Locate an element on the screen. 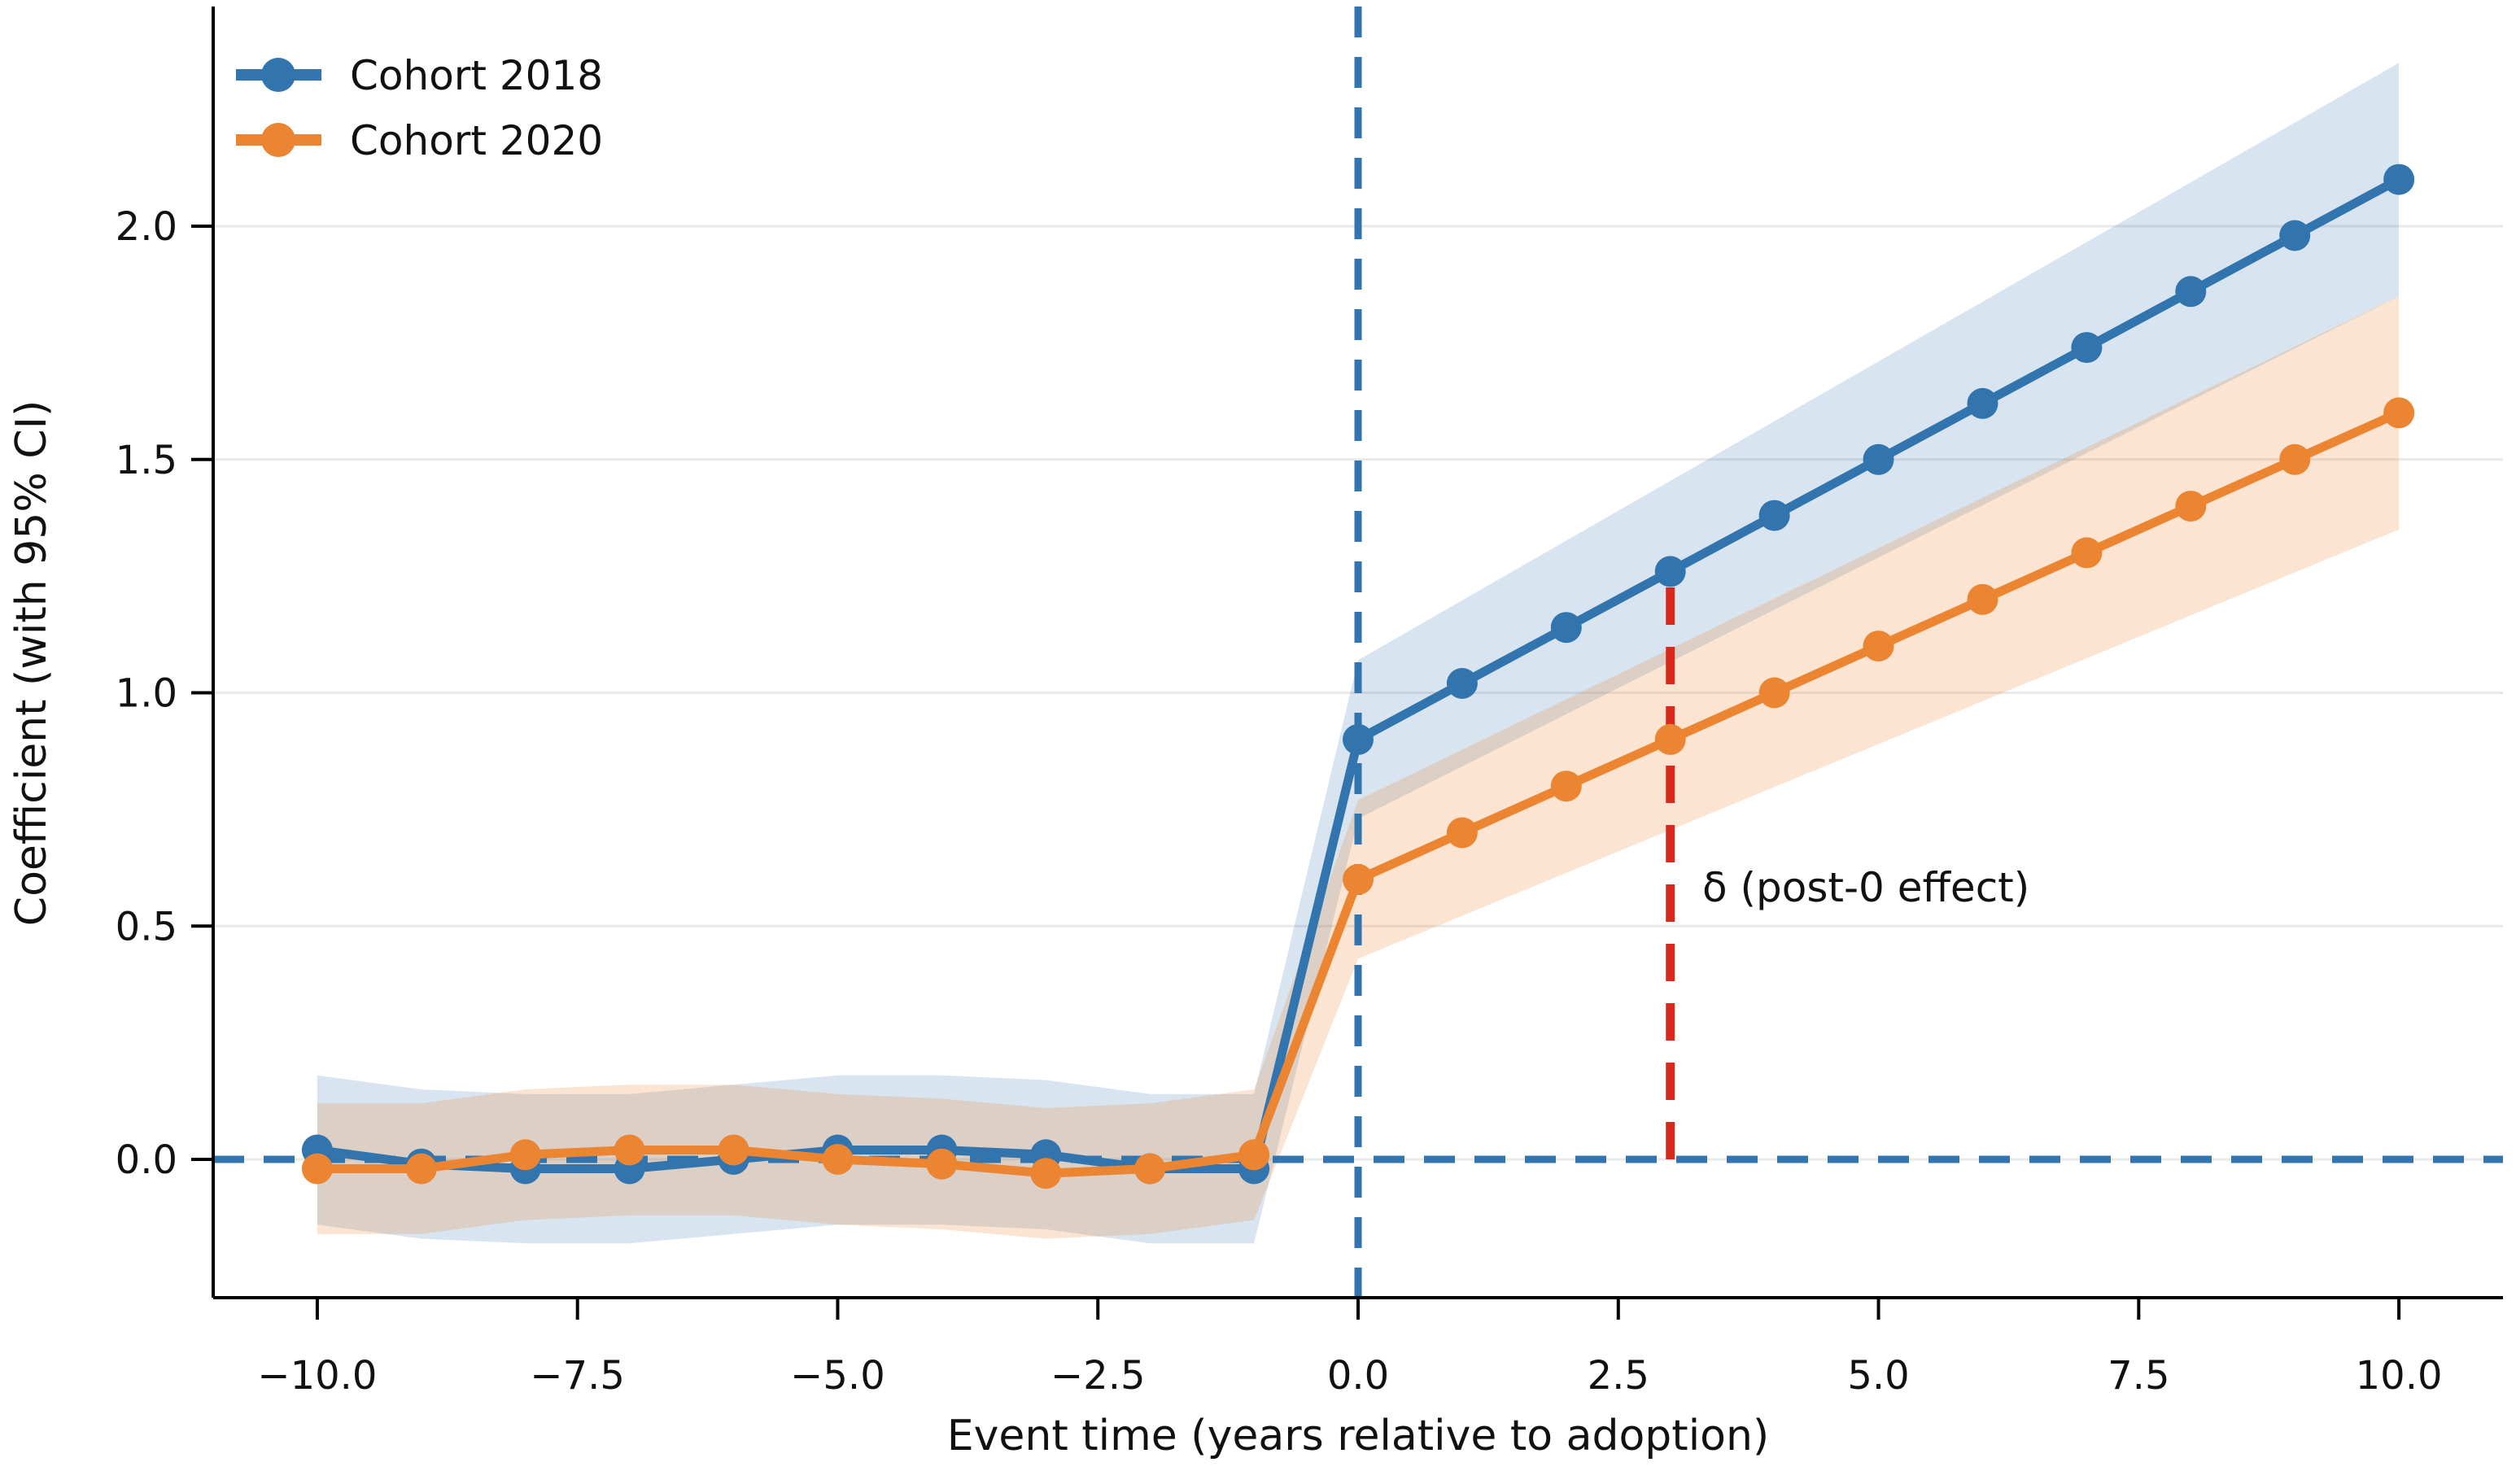  legend-label-cohort-2020: Cohort 2020 is located at coordinates (476, 141).